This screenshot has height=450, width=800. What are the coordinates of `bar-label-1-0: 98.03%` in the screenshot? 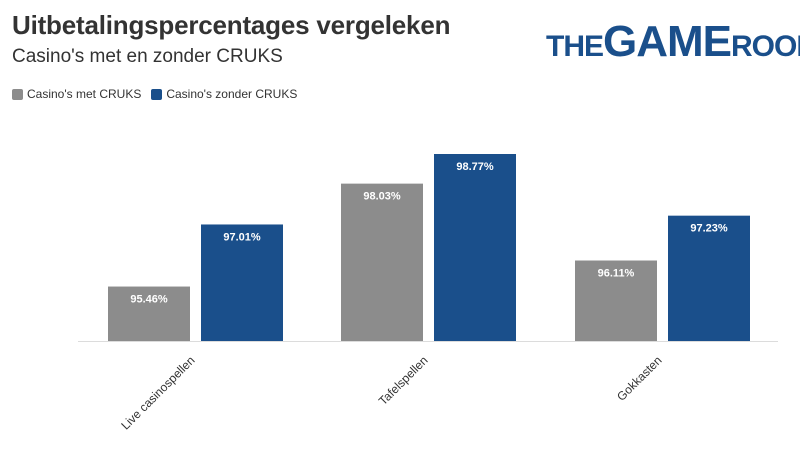 It's located at (382, 197).